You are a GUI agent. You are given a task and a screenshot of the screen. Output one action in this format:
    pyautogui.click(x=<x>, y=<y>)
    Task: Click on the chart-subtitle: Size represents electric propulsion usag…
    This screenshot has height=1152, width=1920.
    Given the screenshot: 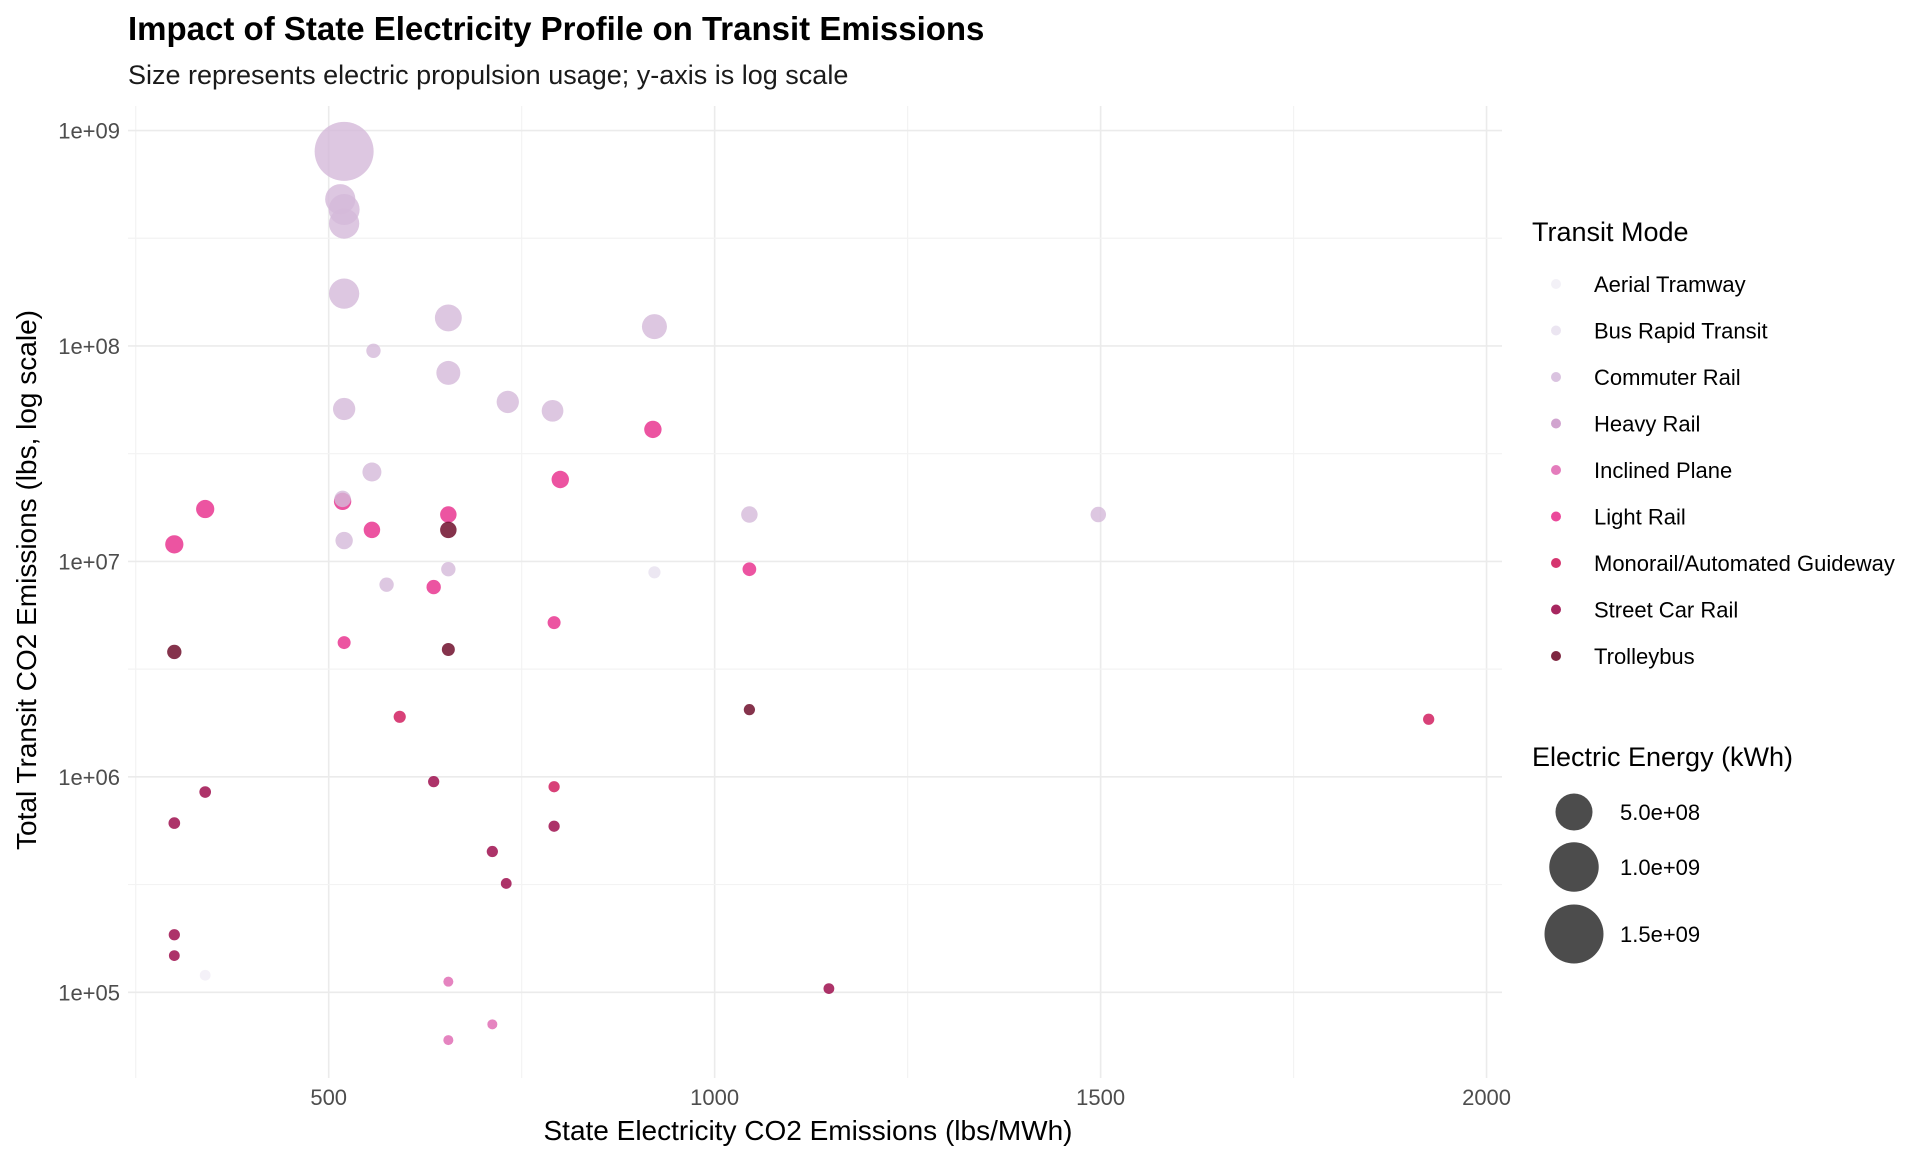 What is the action you would take?
    pyautogui.click(x=488, y=75)
    